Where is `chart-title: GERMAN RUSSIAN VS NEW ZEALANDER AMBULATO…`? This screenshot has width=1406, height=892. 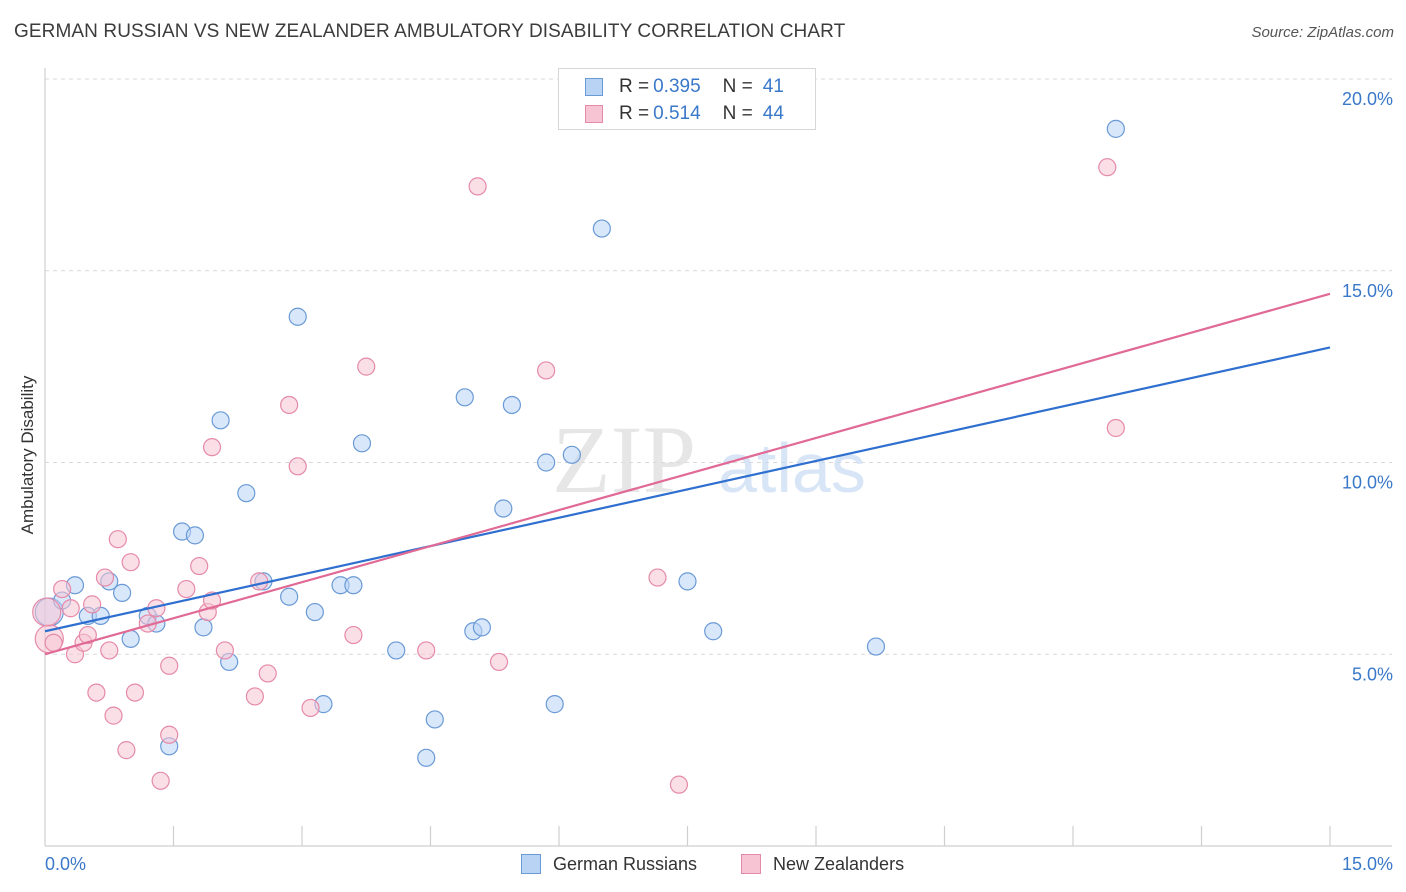
chart-title: GERMAN RUSSIAN VS NEW ZEALANDER AMBULATO… is located at coordinates (430, 31).